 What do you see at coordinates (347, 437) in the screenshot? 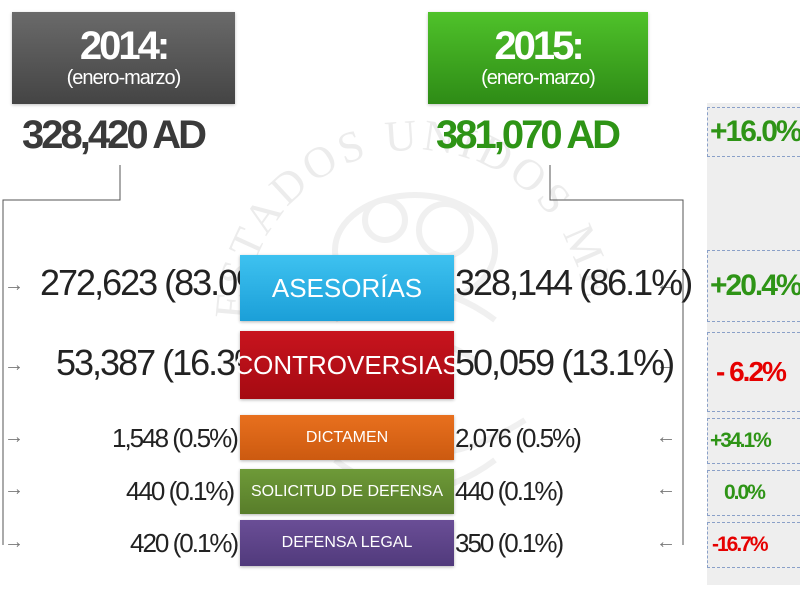
I see `category-dictamen: DICTAMEN` at bounding box center [347, 437].